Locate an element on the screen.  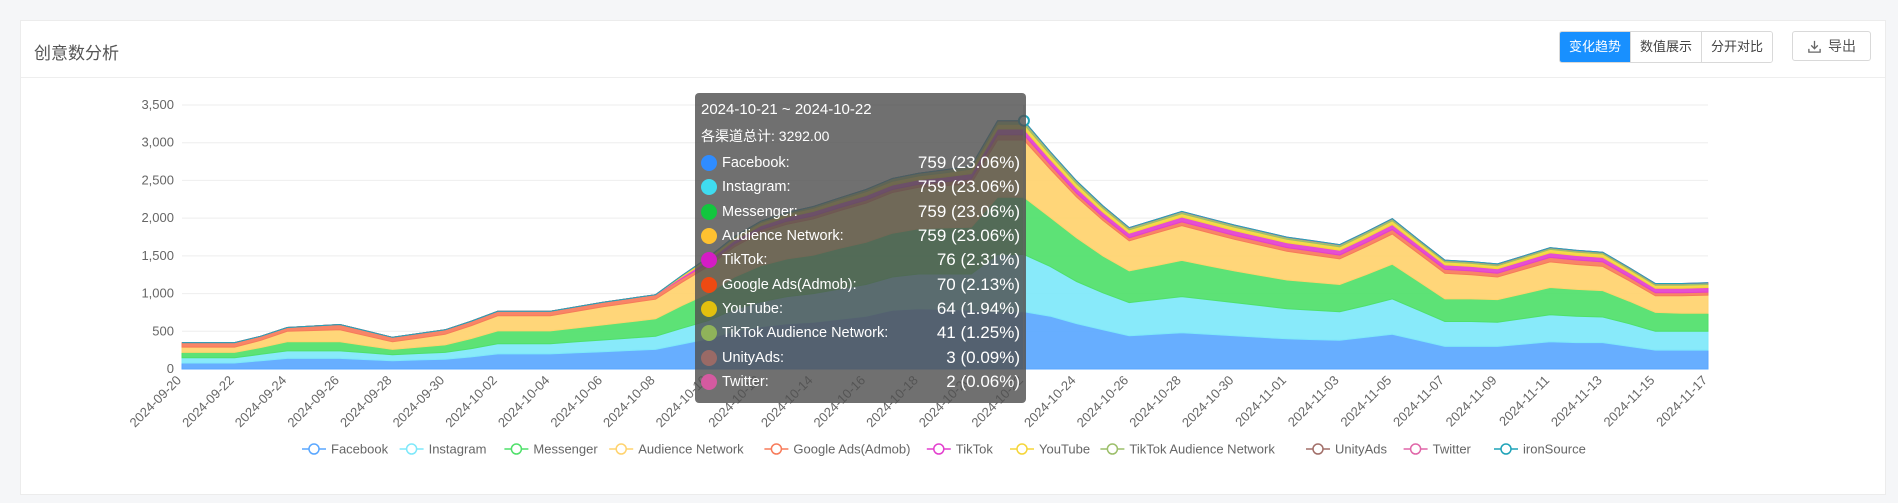
legend-item: TikTok Audience Network is located at coordinates (1187, 449).